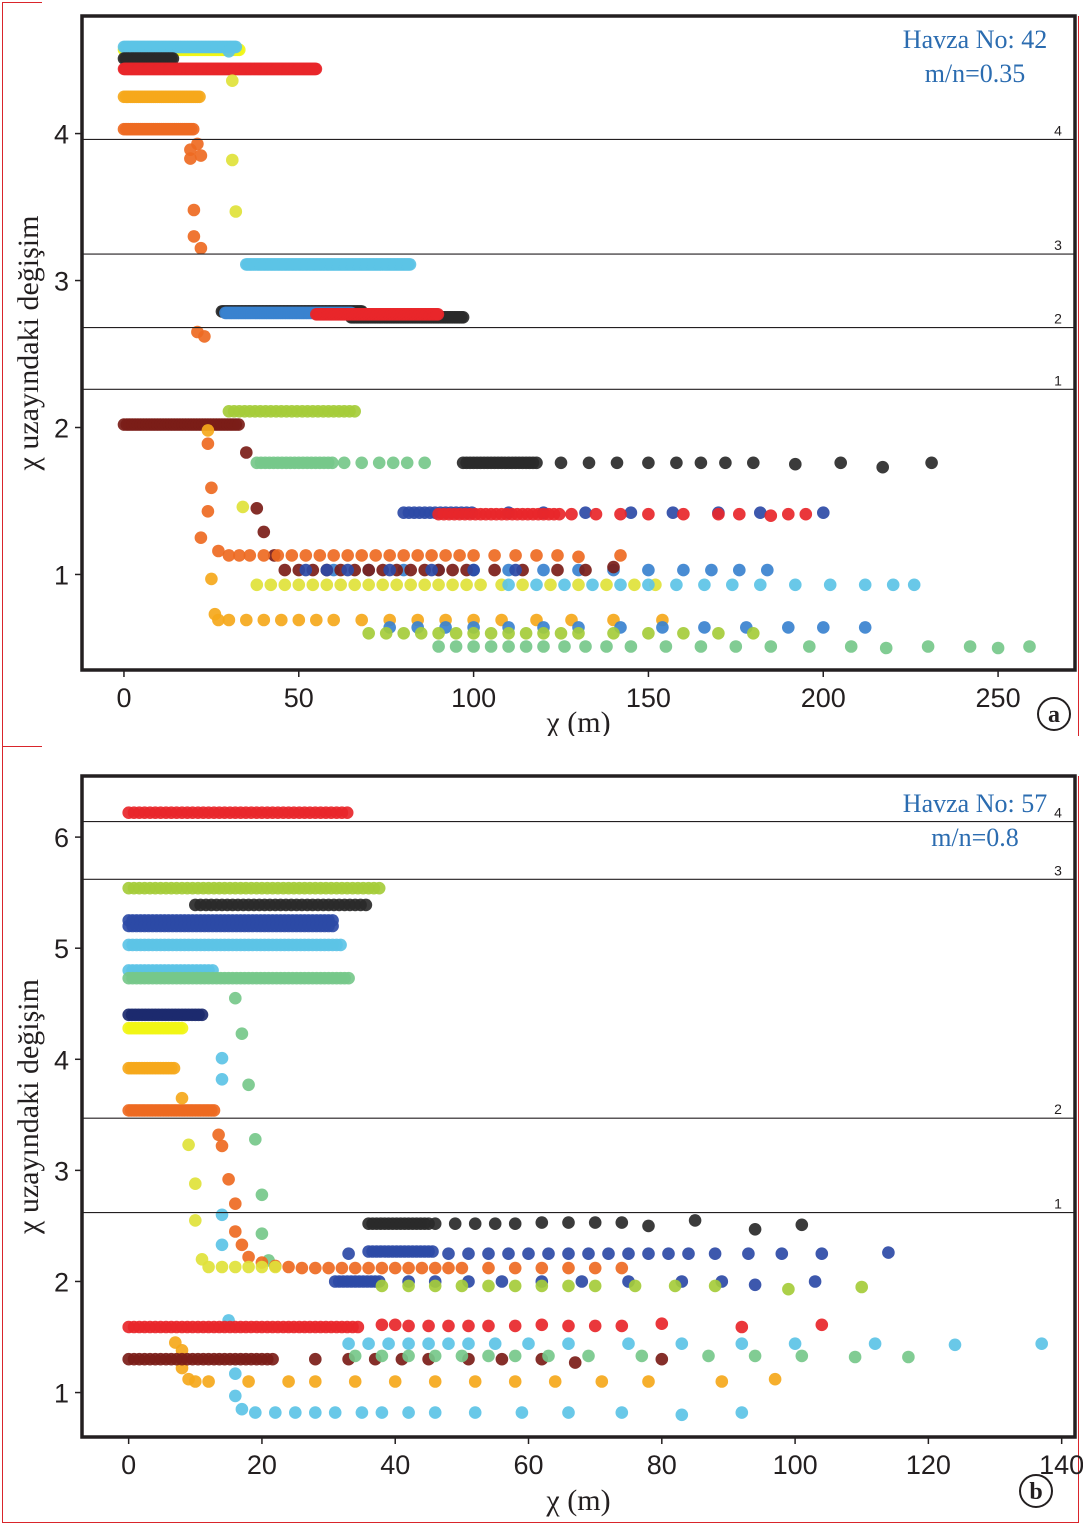 This screenshot has height=1527, width=1083. Describe the element at coordinates (61, 949) in the screenshot. I see `y-tick-label: 5` at that location.